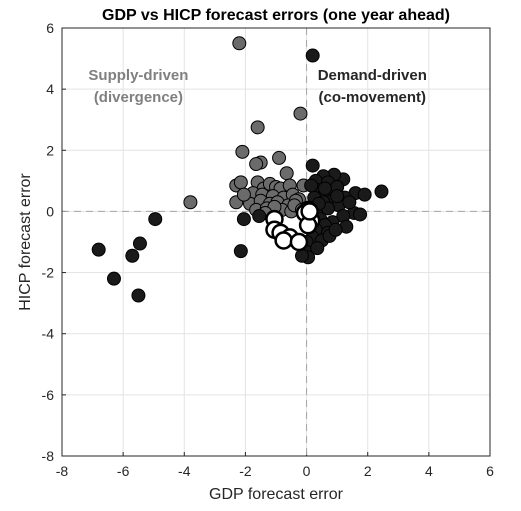  Describe the element at coordinates (123, 471) in the screenshot. I see `x-tick-label: -6` at that location.